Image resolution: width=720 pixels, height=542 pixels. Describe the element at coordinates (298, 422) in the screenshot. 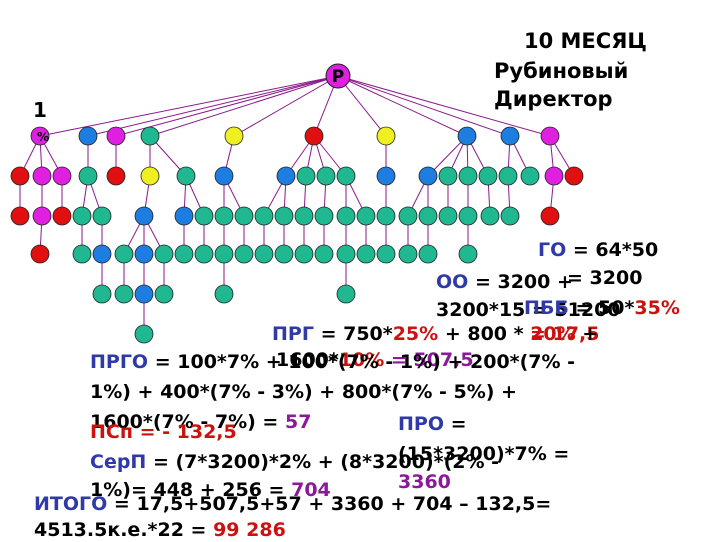

I see `prgo-result: 57` at that location.